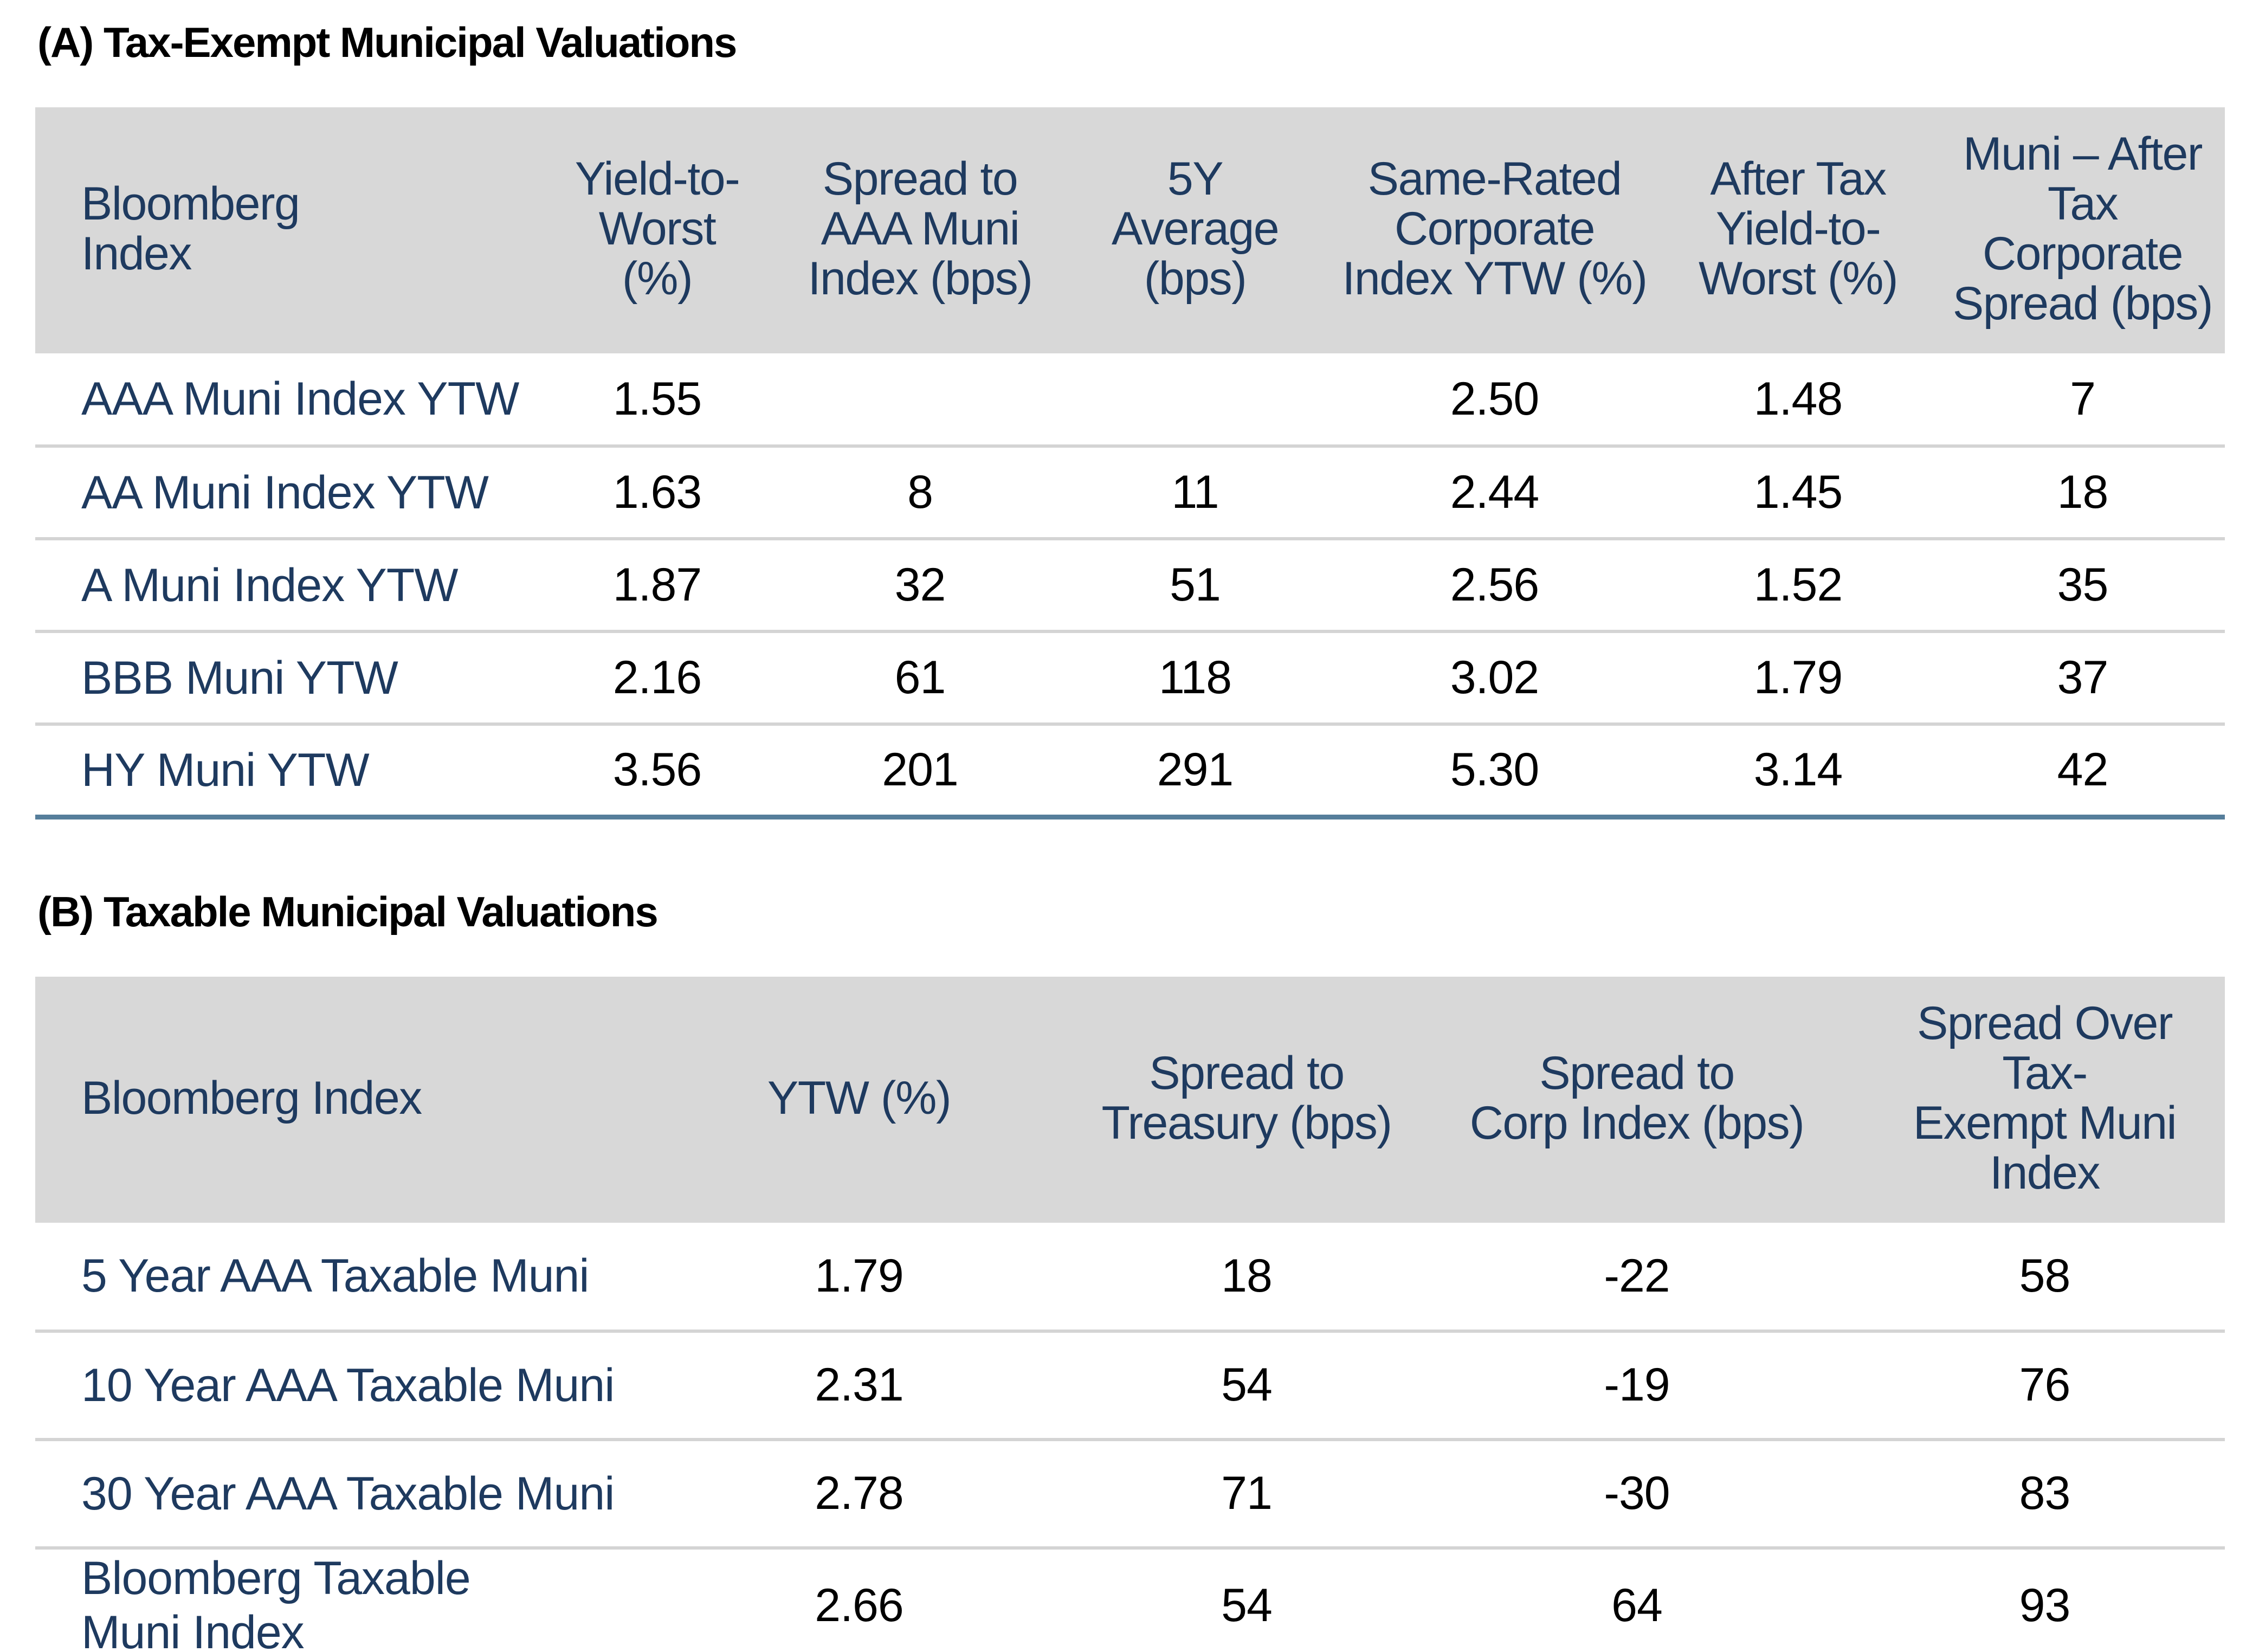 The image size is (2259, 1652). I want to click on section-b-title: (B) Taxable Municipal Valuations, so click(348, 911).